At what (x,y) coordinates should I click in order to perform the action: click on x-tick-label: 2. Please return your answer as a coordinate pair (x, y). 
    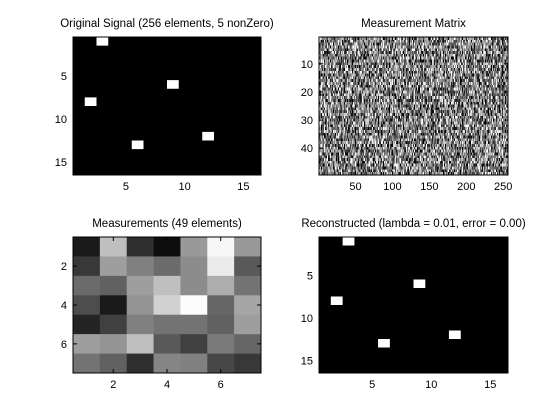
    Looking at the image, I should click on (113, 385).